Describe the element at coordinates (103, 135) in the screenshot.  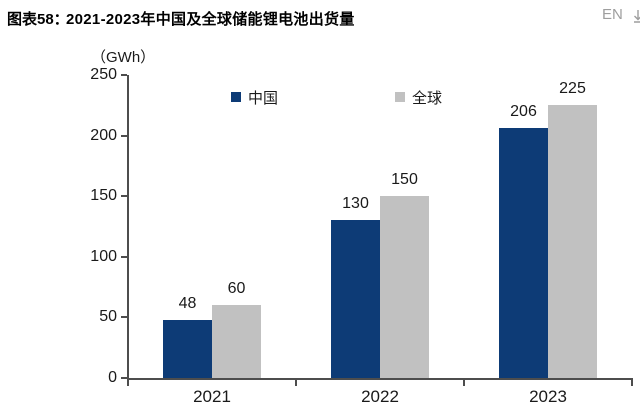
I see `y-axis-tick-label: 200` at that location.